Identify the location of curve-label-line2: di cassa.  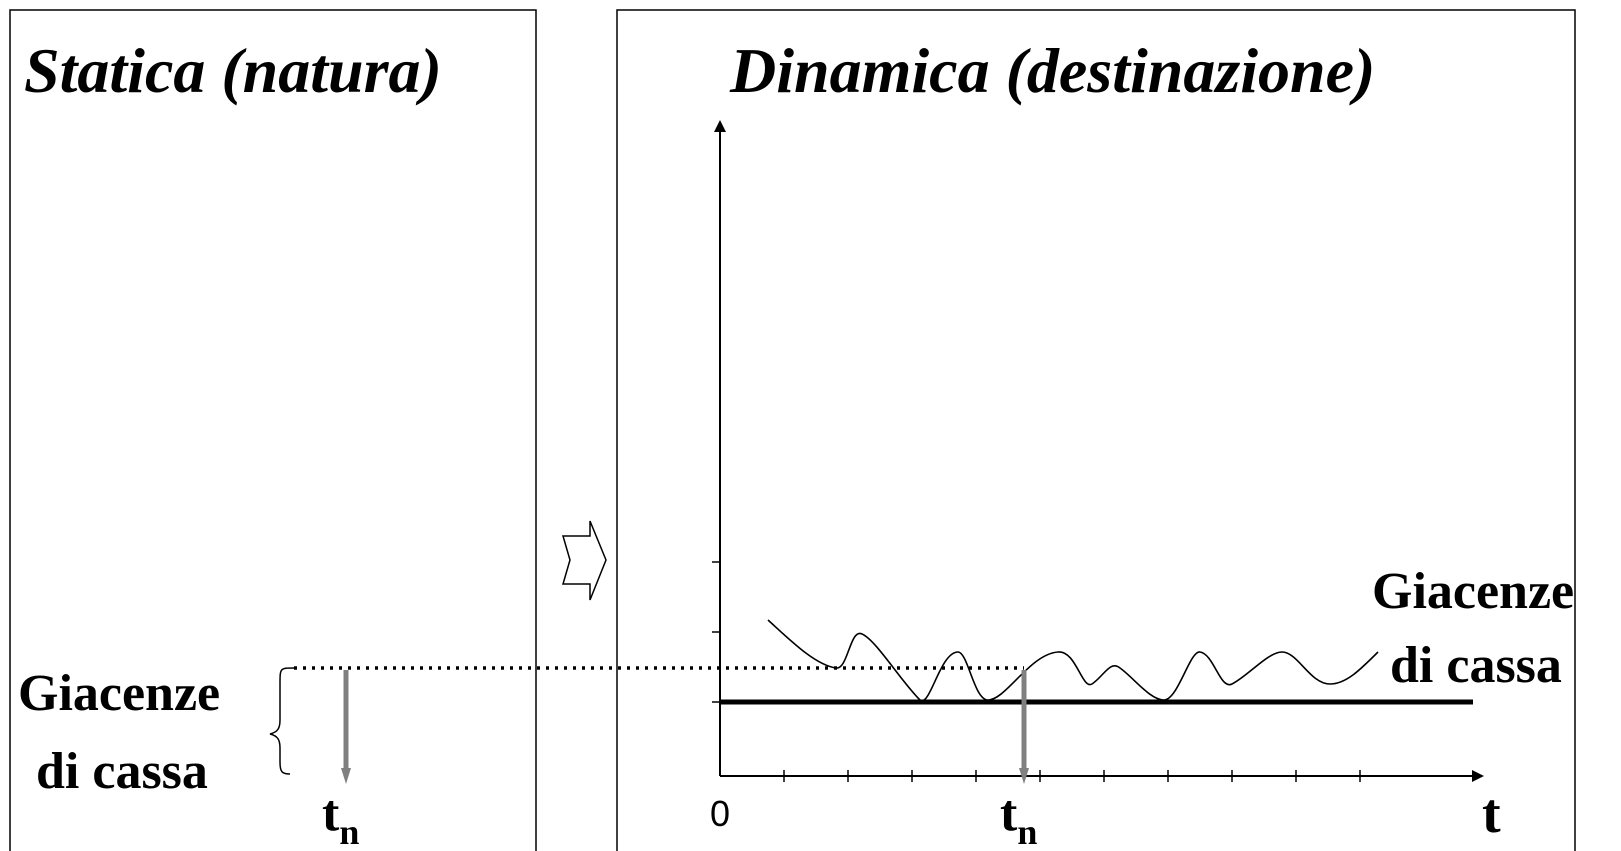
(1476, 665).